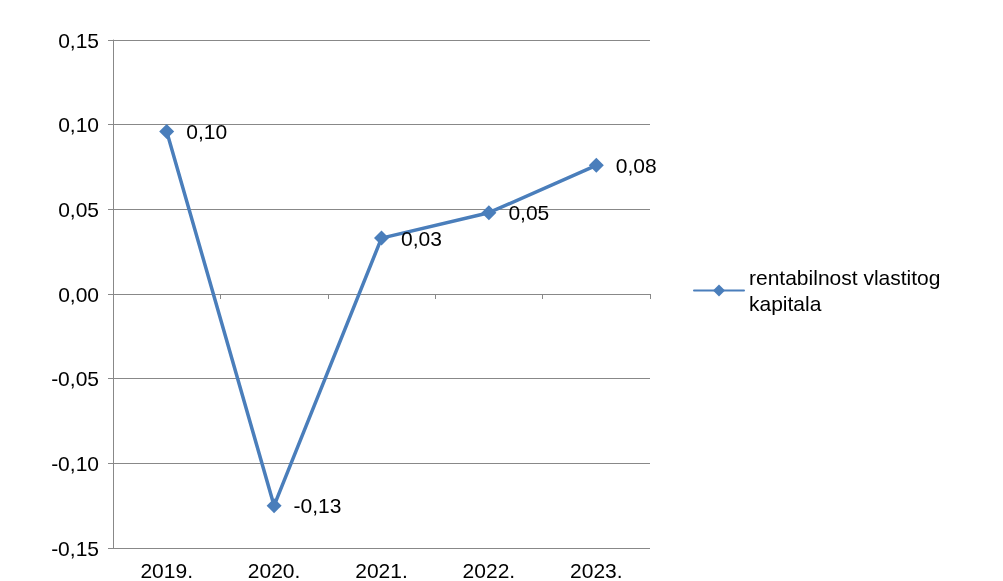  Describe the element at coordinates (75, 548) in the screenshot. I see `y-tick-label: -0,15` at that location.